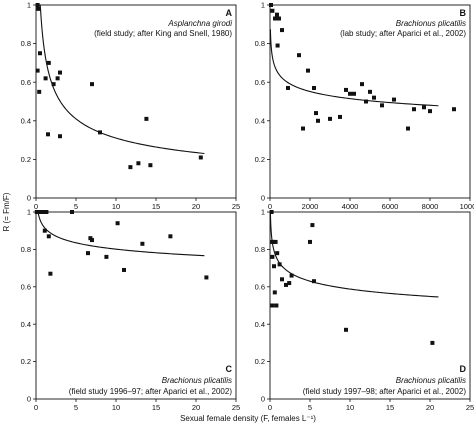 The image size is (474, 426). I want to click on panel-a-x-tick-label: 20, so click(196, 206).